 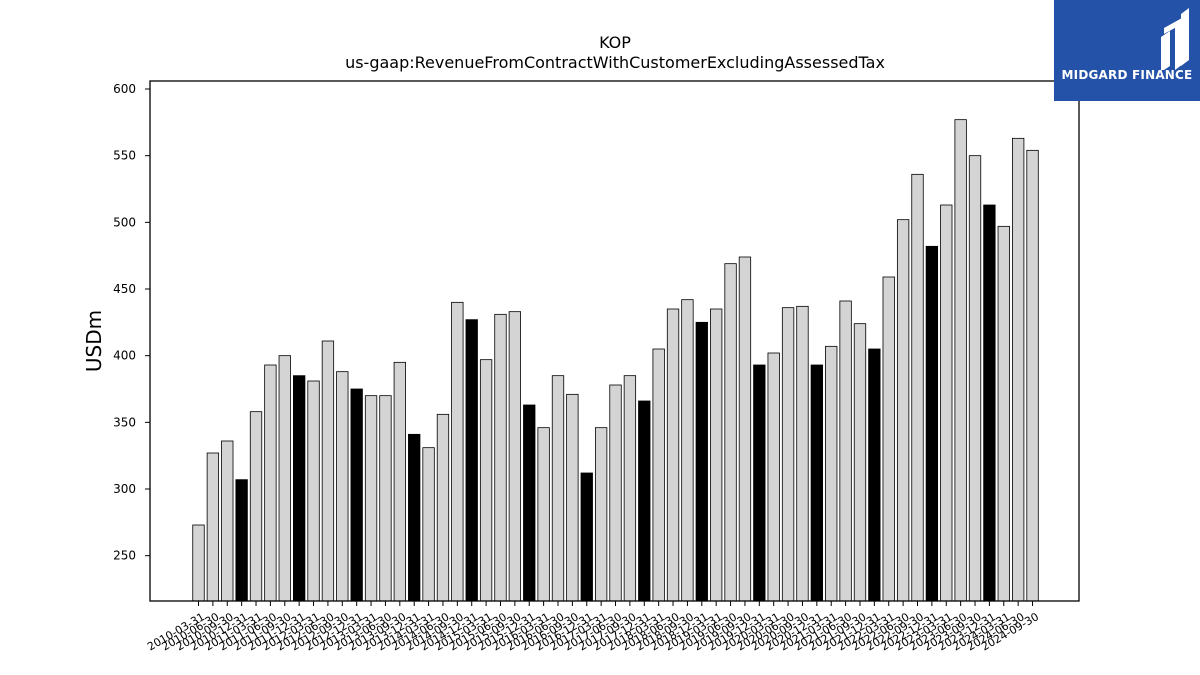 I want to click on y-tick-label: 500, so click(x=124, y=222).